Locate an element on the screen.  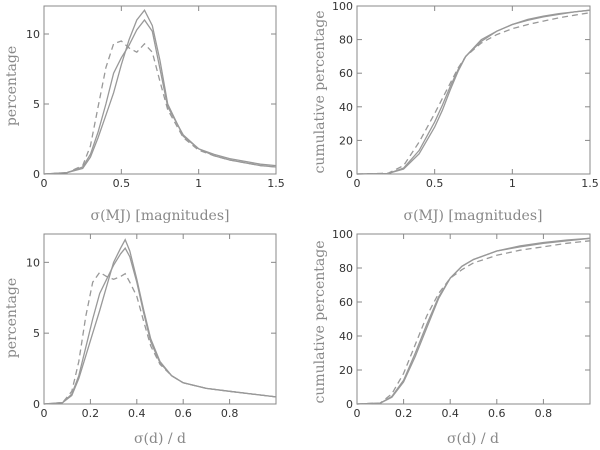
panel-bottom-right-frame is located at coordinates (473, 319).